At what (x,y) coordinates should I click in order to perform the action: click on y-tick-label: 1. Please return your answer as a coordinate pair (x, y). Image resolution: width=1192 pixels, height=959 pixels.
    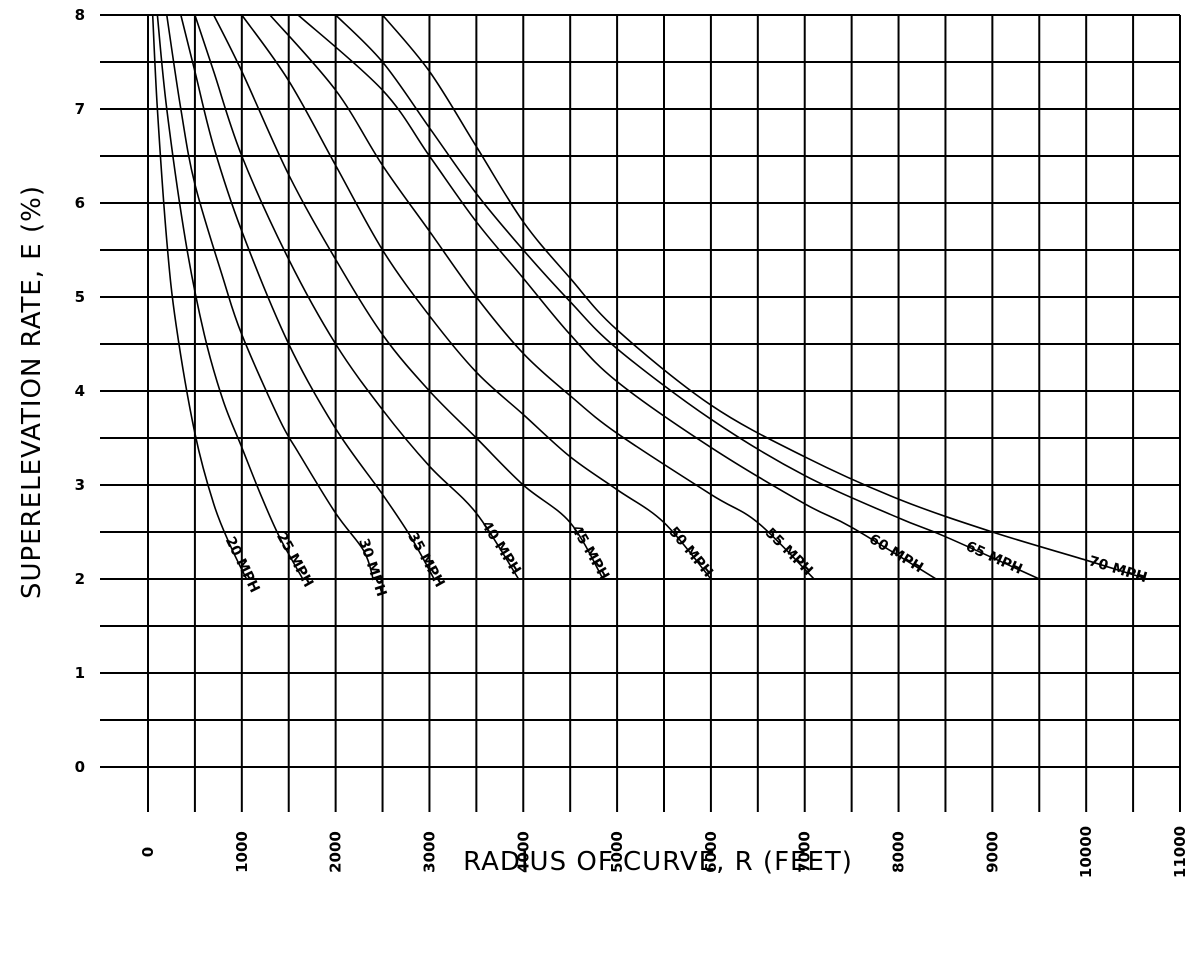
    Looking at the image, I should click on (80, 673).